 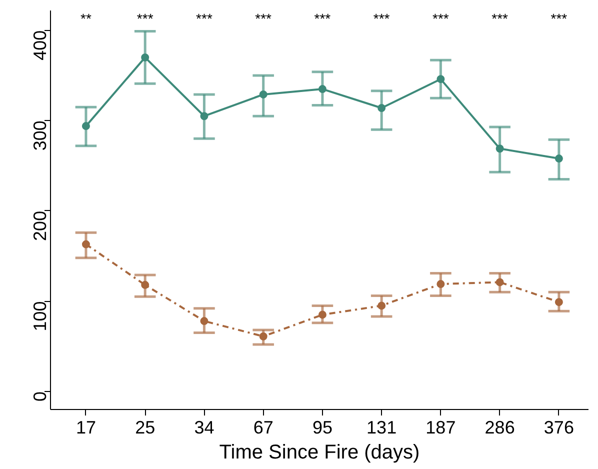 What do you see at coordinates (441, 428) in the screenshot?
I see `x-tick-label: 187` at bounding box center [441, 428].